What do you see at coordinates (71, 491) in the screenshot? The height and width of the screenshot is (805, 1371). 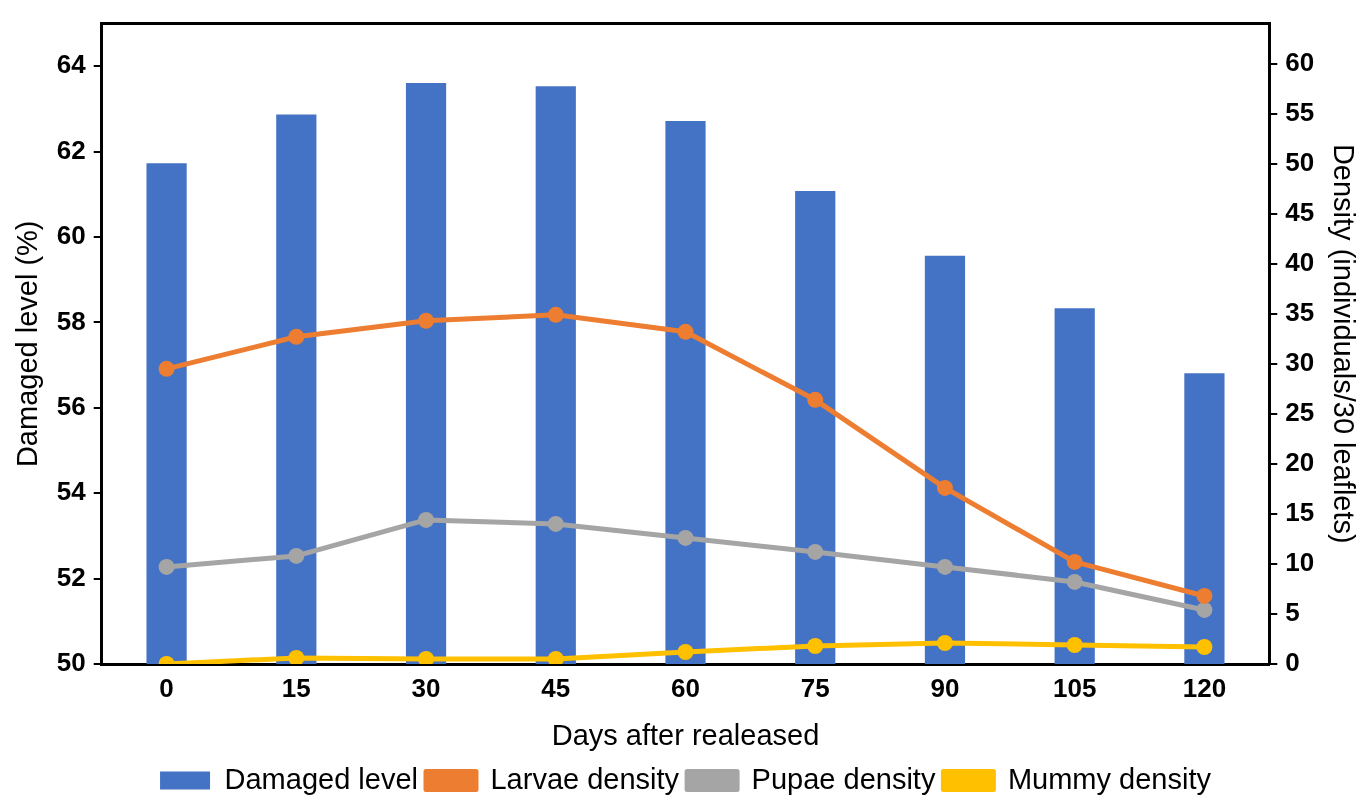 I see `y-tick-label: 54` at bounding box center [71, 491].